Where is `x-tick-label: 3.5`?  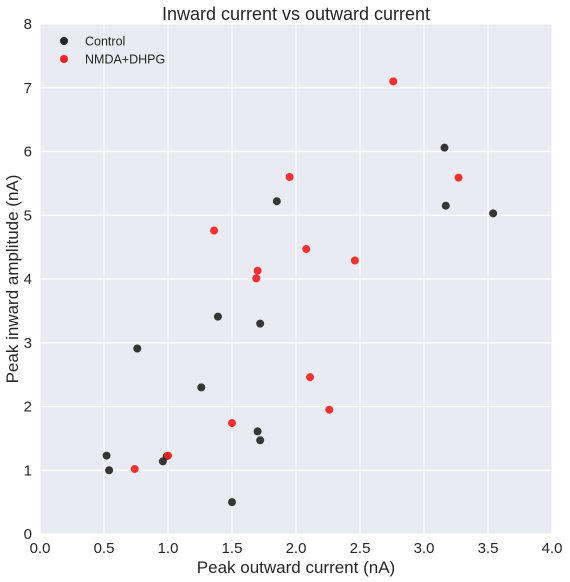
x-tick-label: 3.5 is located at coordinates (488, 548).